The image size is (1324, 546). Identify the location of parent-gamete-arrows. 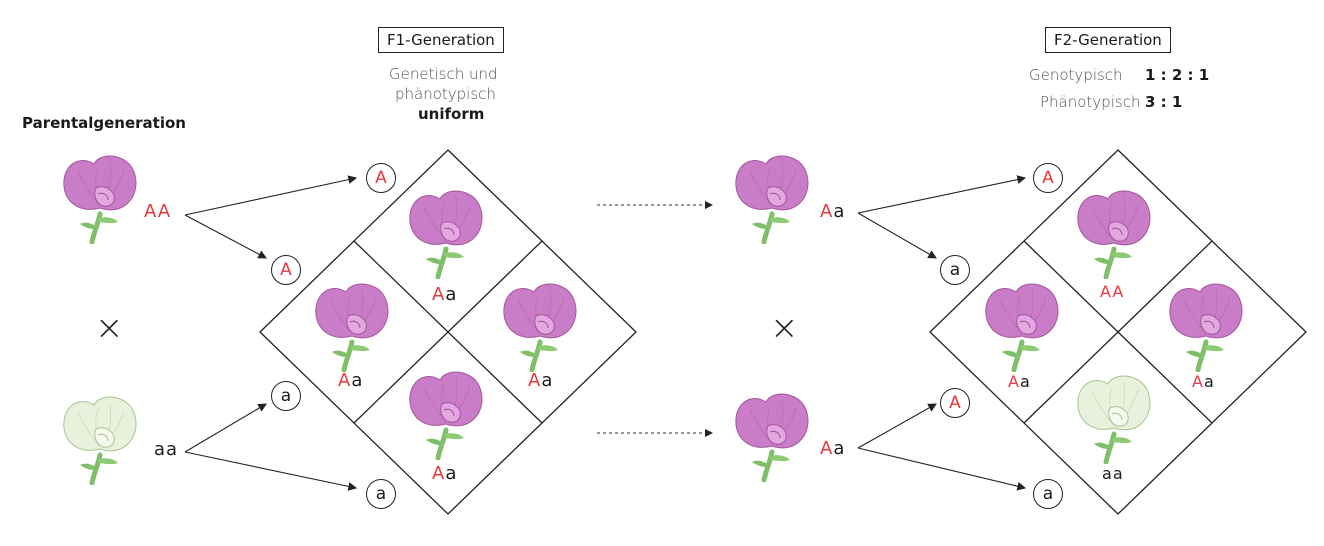
(271, 333).